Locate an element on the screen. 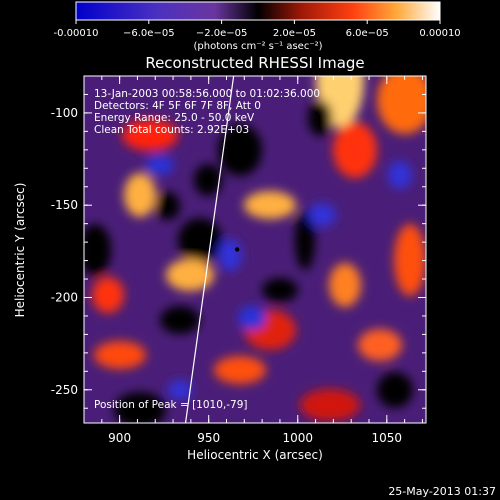  solar-limb-line is located at coordinates (209, 249).